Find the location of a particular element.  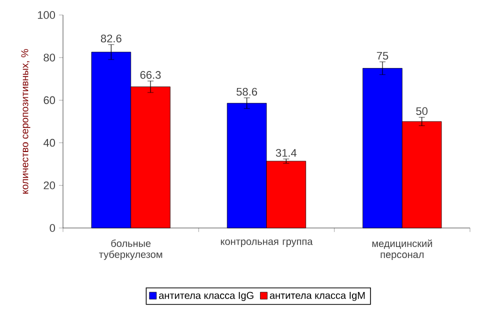

x-tick-label: медицинский персонал is located at coordinates (402, 250).